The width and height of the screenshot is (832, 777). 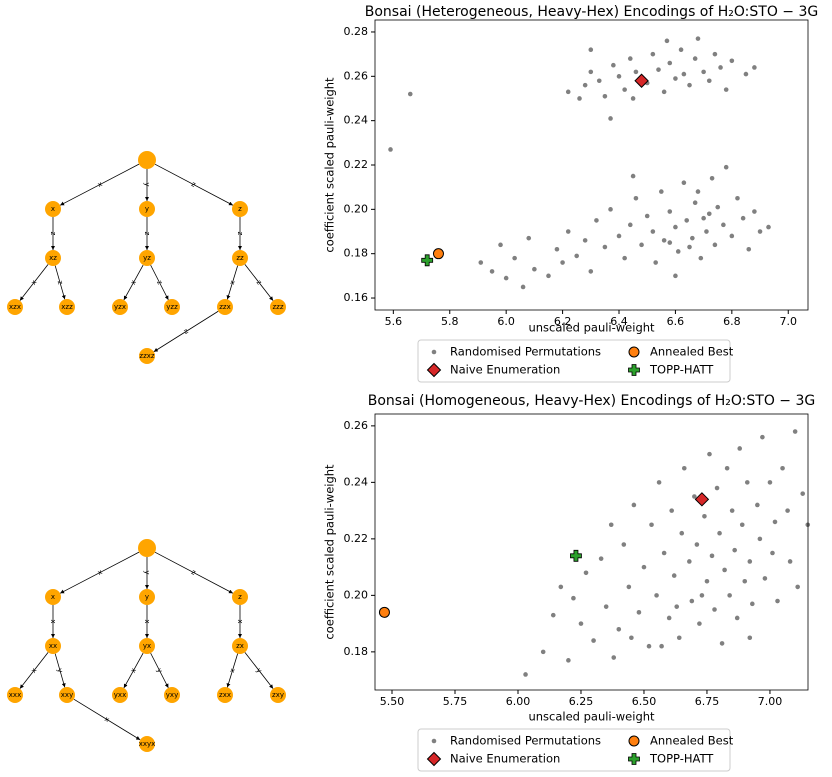 I want to click on legend-label: Annealed Best, so click(x=692, y=352).